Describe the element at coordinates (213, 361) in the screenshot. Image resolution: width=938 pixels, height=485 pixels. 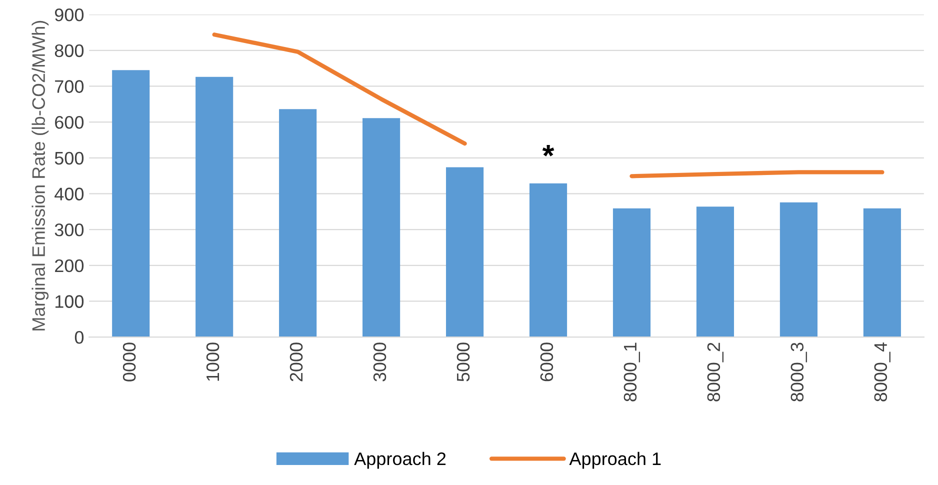
I see `x-tick-label: 1000` at that location.